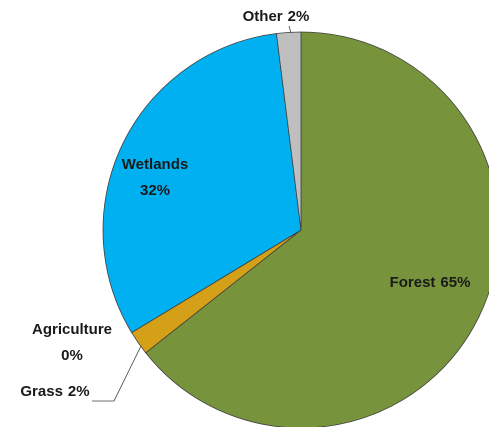  I want to click on slice-label: Forest 65%, so click(430, 282).